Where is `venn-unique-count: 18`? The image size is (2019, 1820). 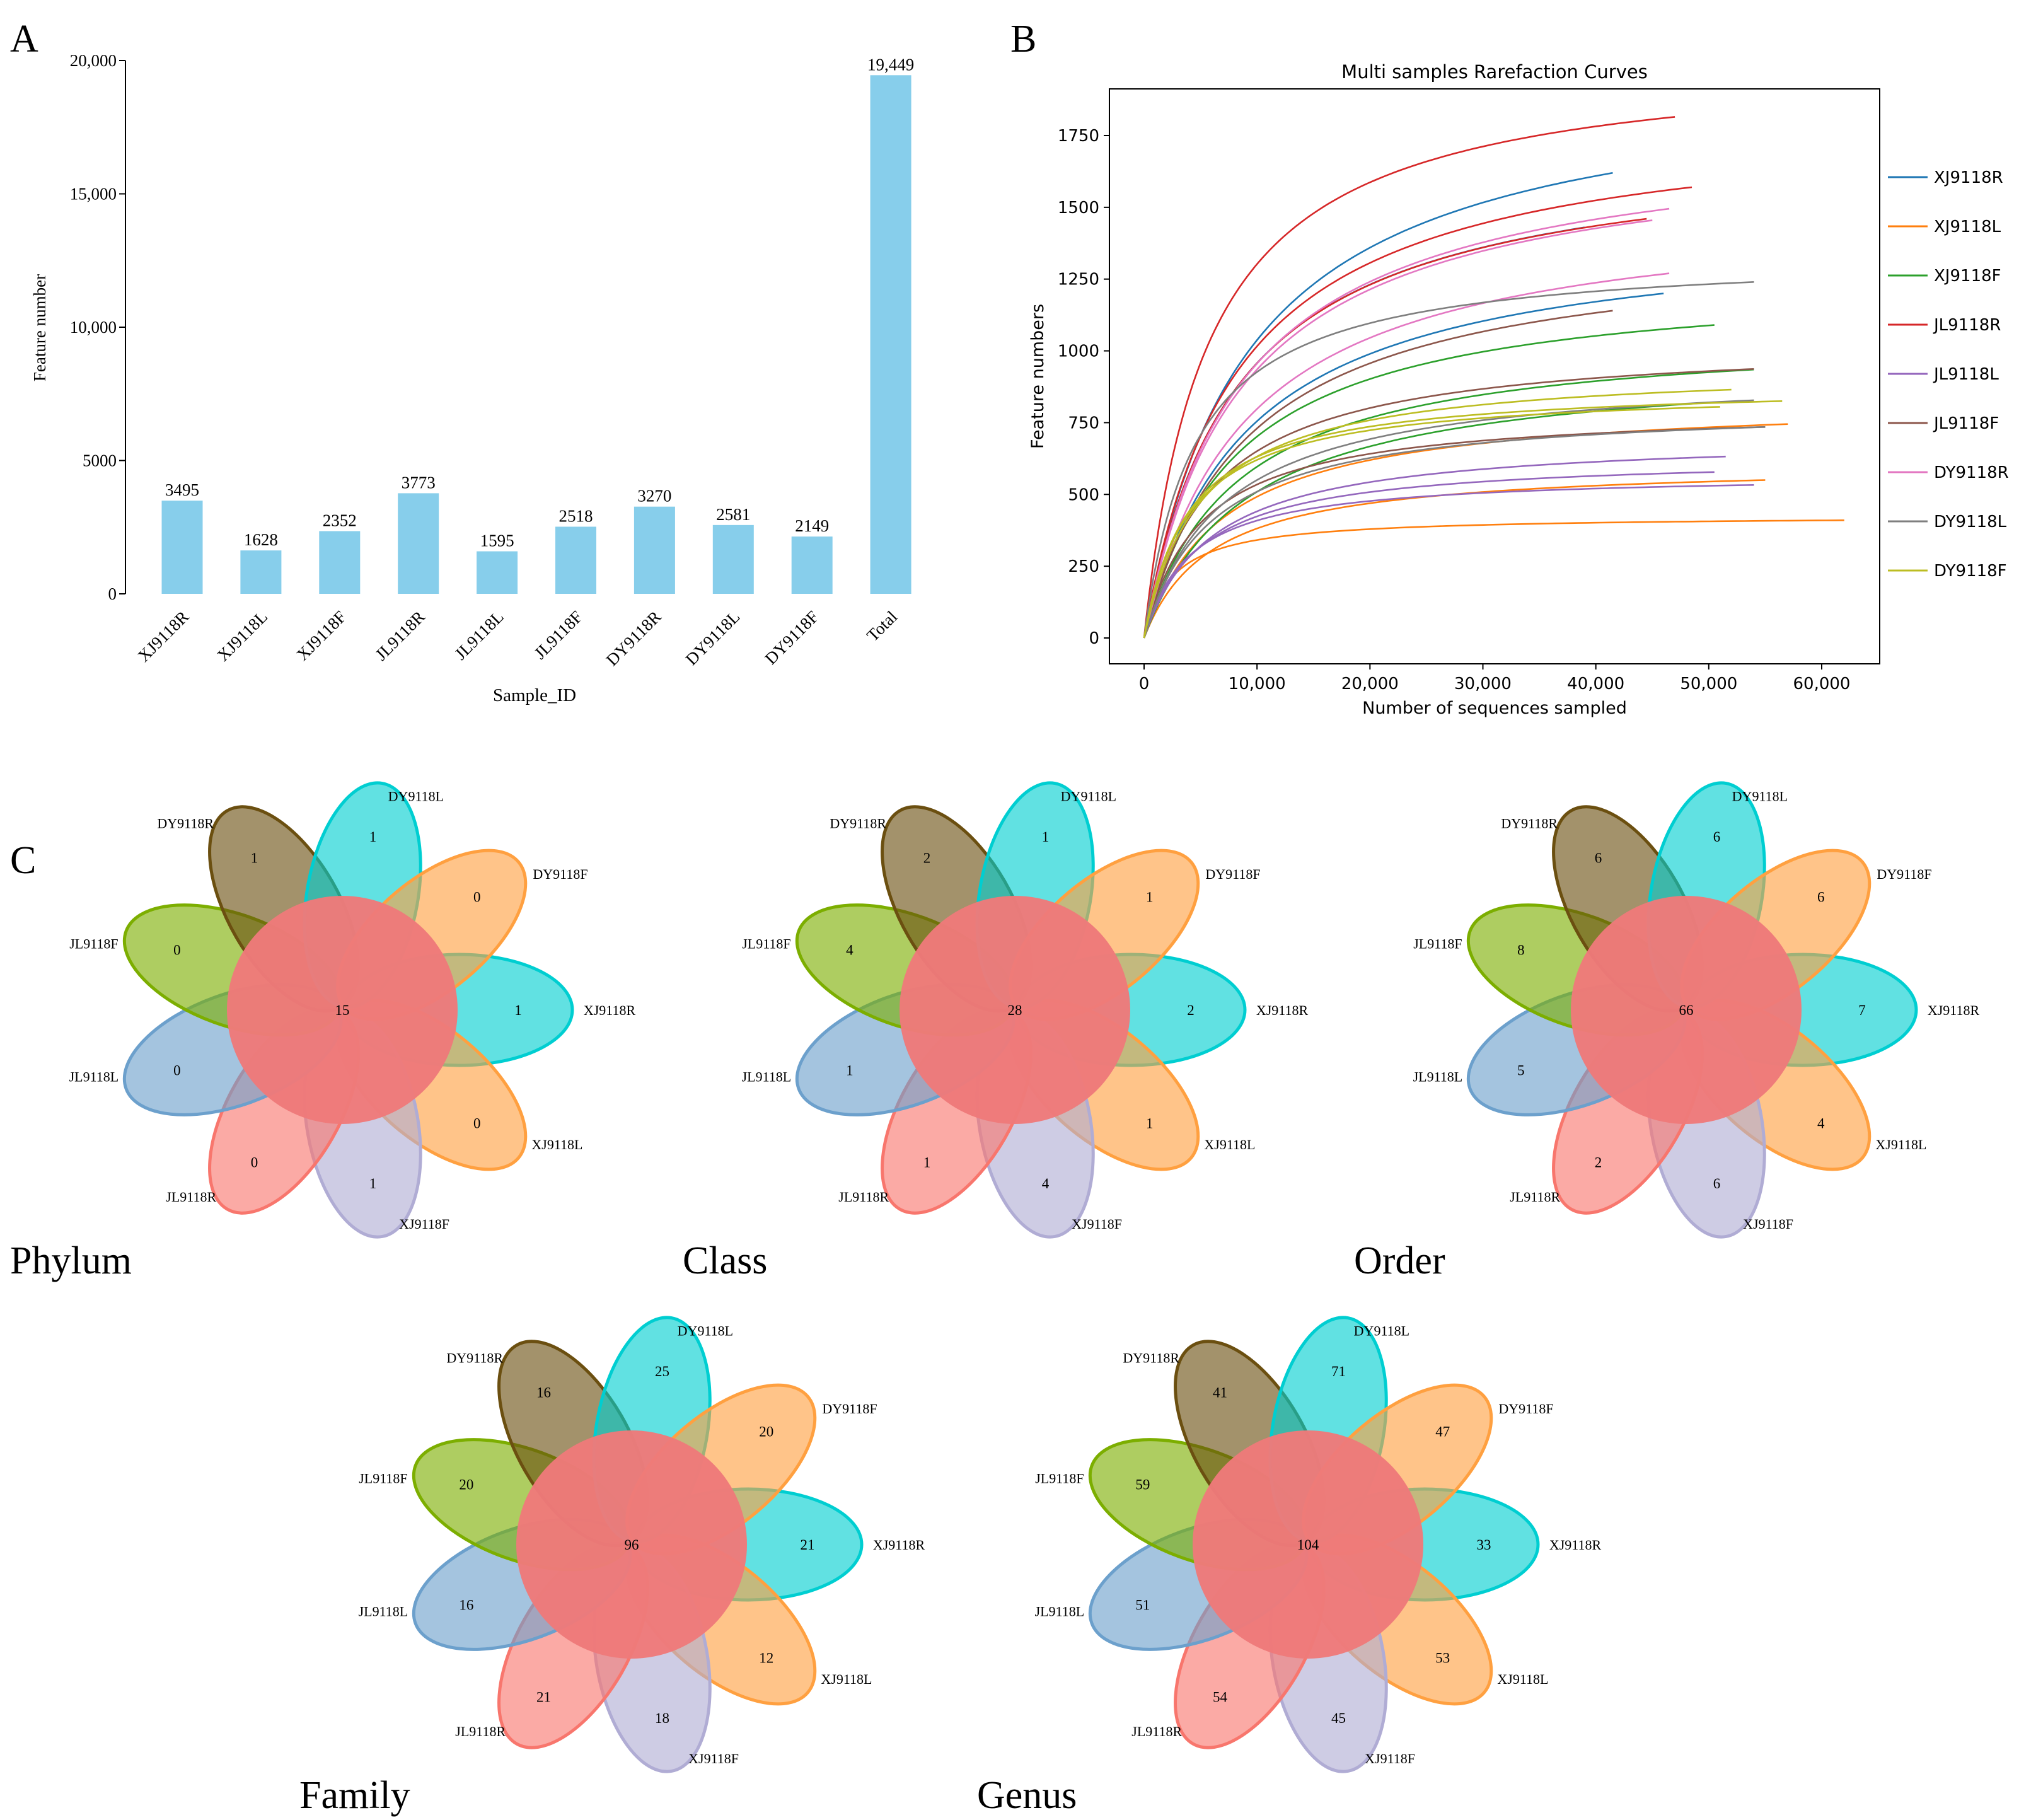
venn-unique-count: 18 is located at coordinates (662, 1718).